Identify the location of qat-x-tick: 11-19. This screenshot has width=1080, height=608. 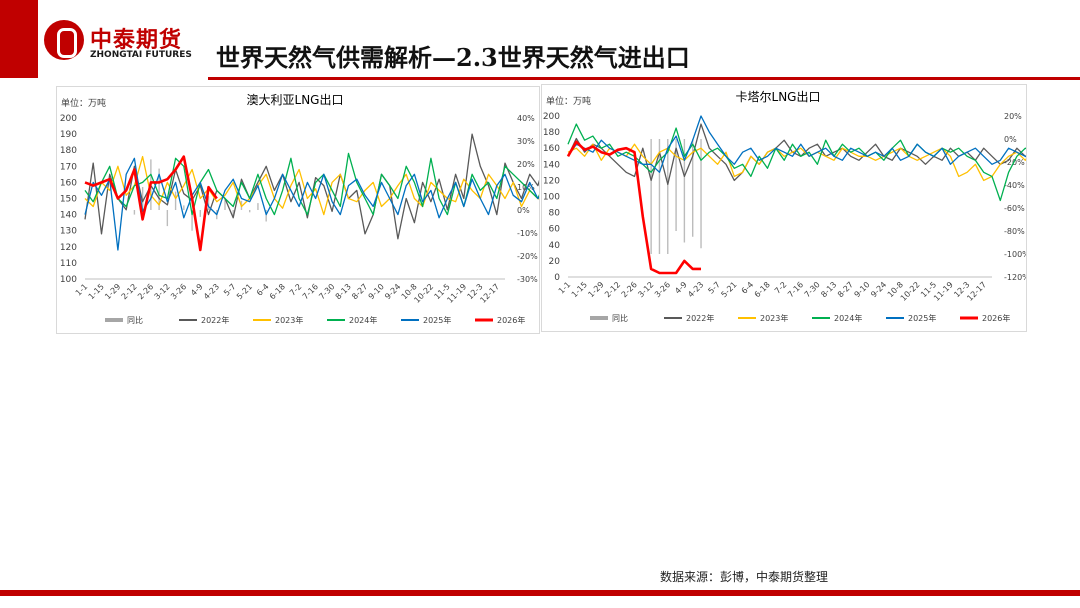
(943, 291).